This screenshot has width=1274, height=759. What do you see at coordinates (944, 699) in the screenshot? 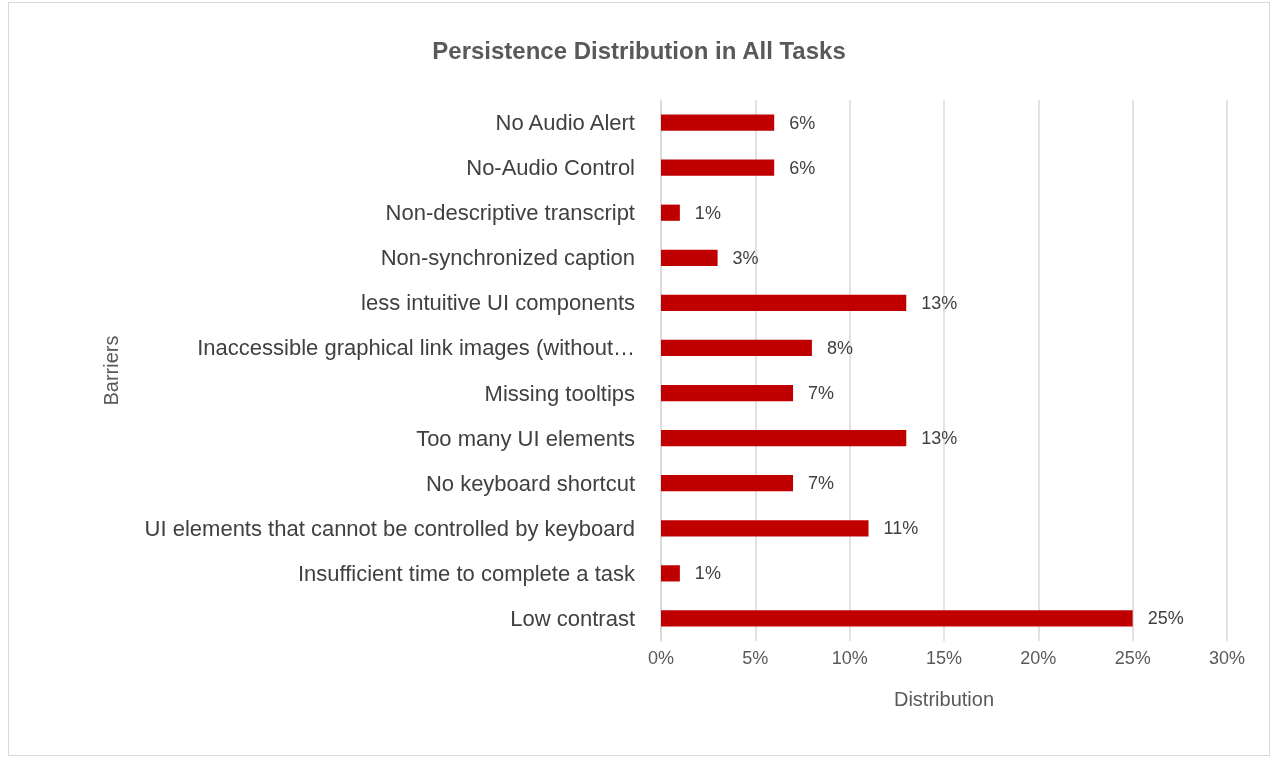
I see `x-axis-title: Distribution` at bounding box center [944, 699].